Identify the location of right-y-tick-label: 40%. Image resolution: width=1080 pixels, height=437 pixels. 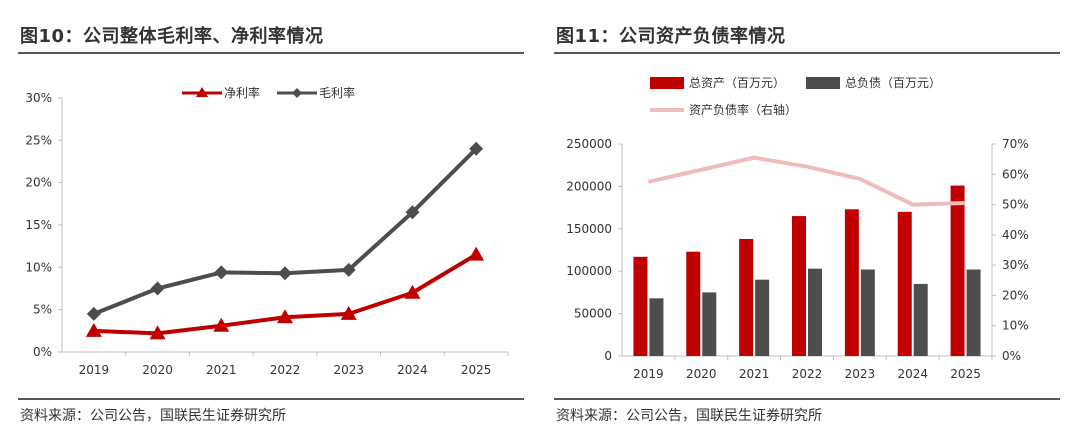
(1015, 235).